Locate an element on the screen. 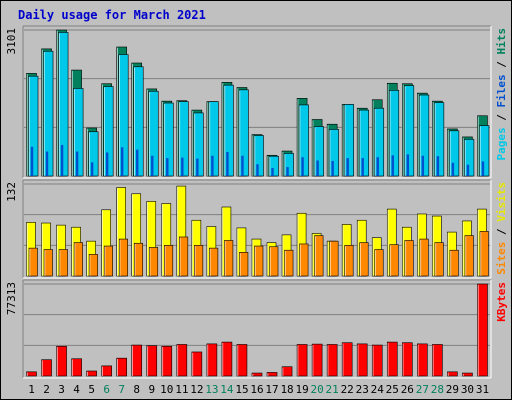  legend-part-visits-1: / is located at coordinates (501, 232).